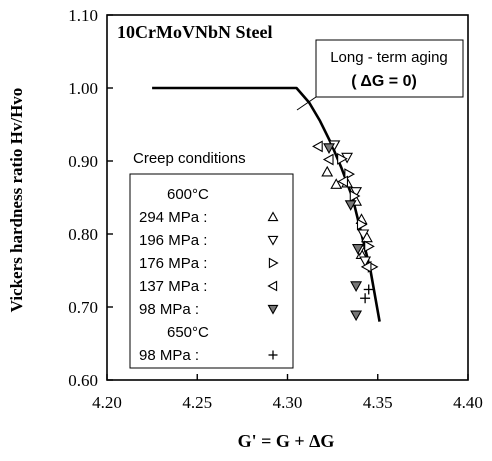 This screenshot has height=461, width=492. Describe the element at coordinates (173, 263) in the screenshot. I see `legend-entry-label: 176 MPa :` at that location.